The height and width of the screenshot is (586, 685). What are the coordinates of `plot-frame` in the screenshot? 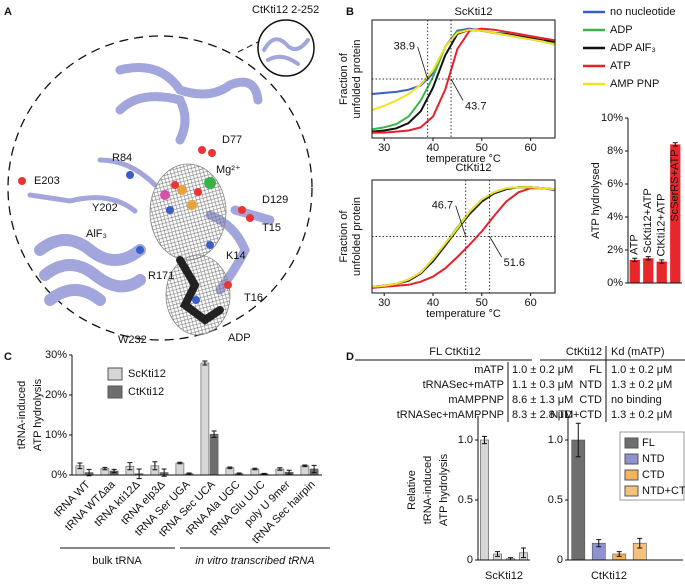 It's located at (463, 236).